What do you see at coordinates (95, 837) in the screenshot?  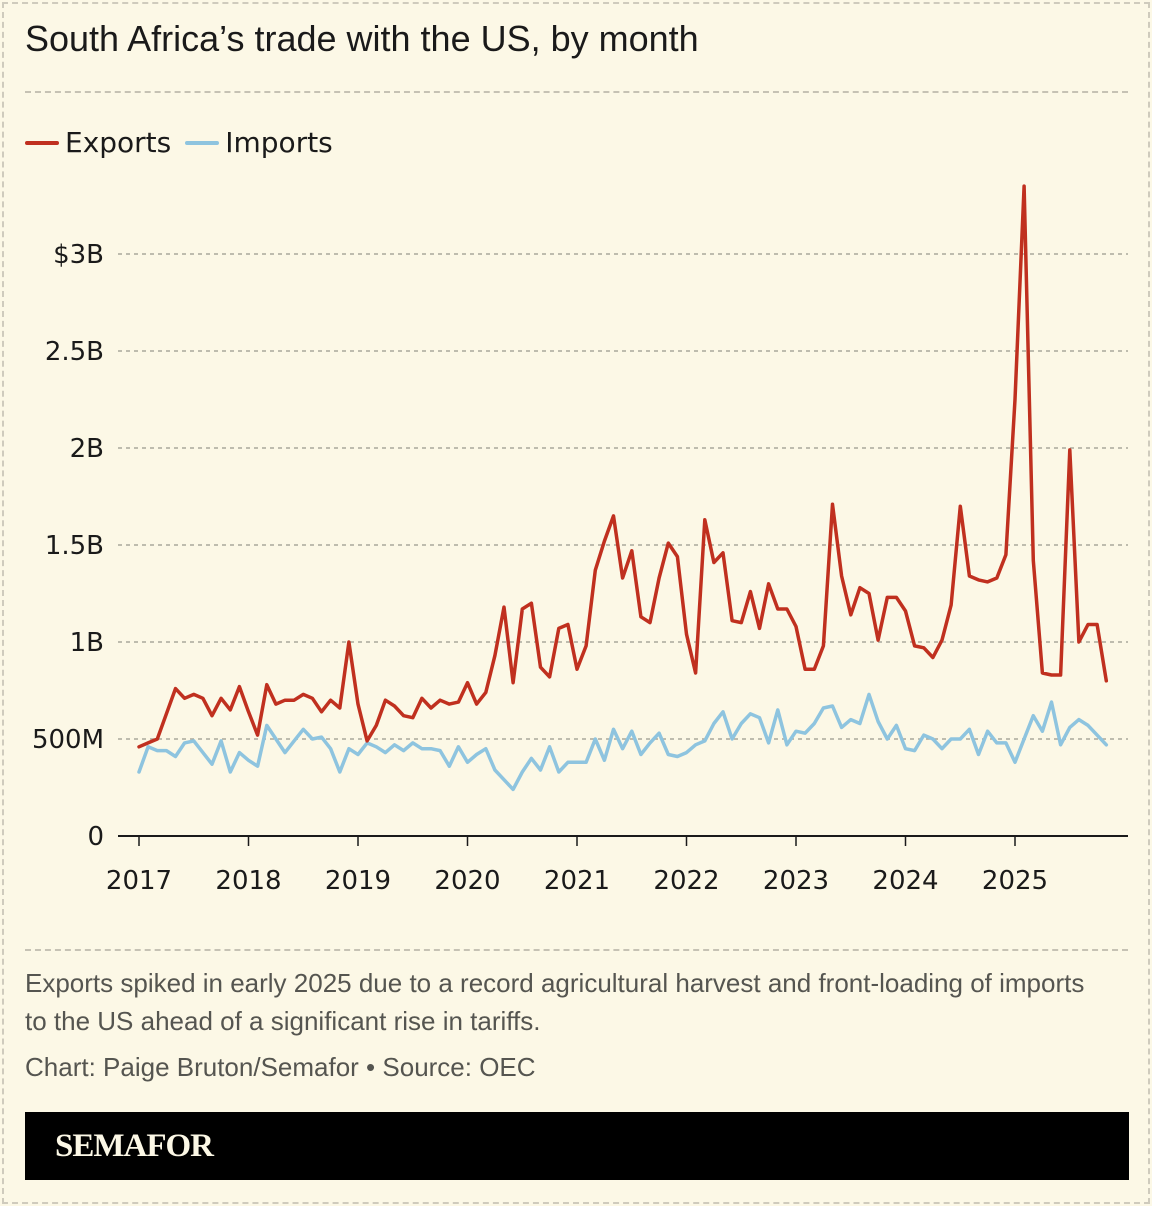 I see `y-tick-label: 0` at bounding box center [95, 837].